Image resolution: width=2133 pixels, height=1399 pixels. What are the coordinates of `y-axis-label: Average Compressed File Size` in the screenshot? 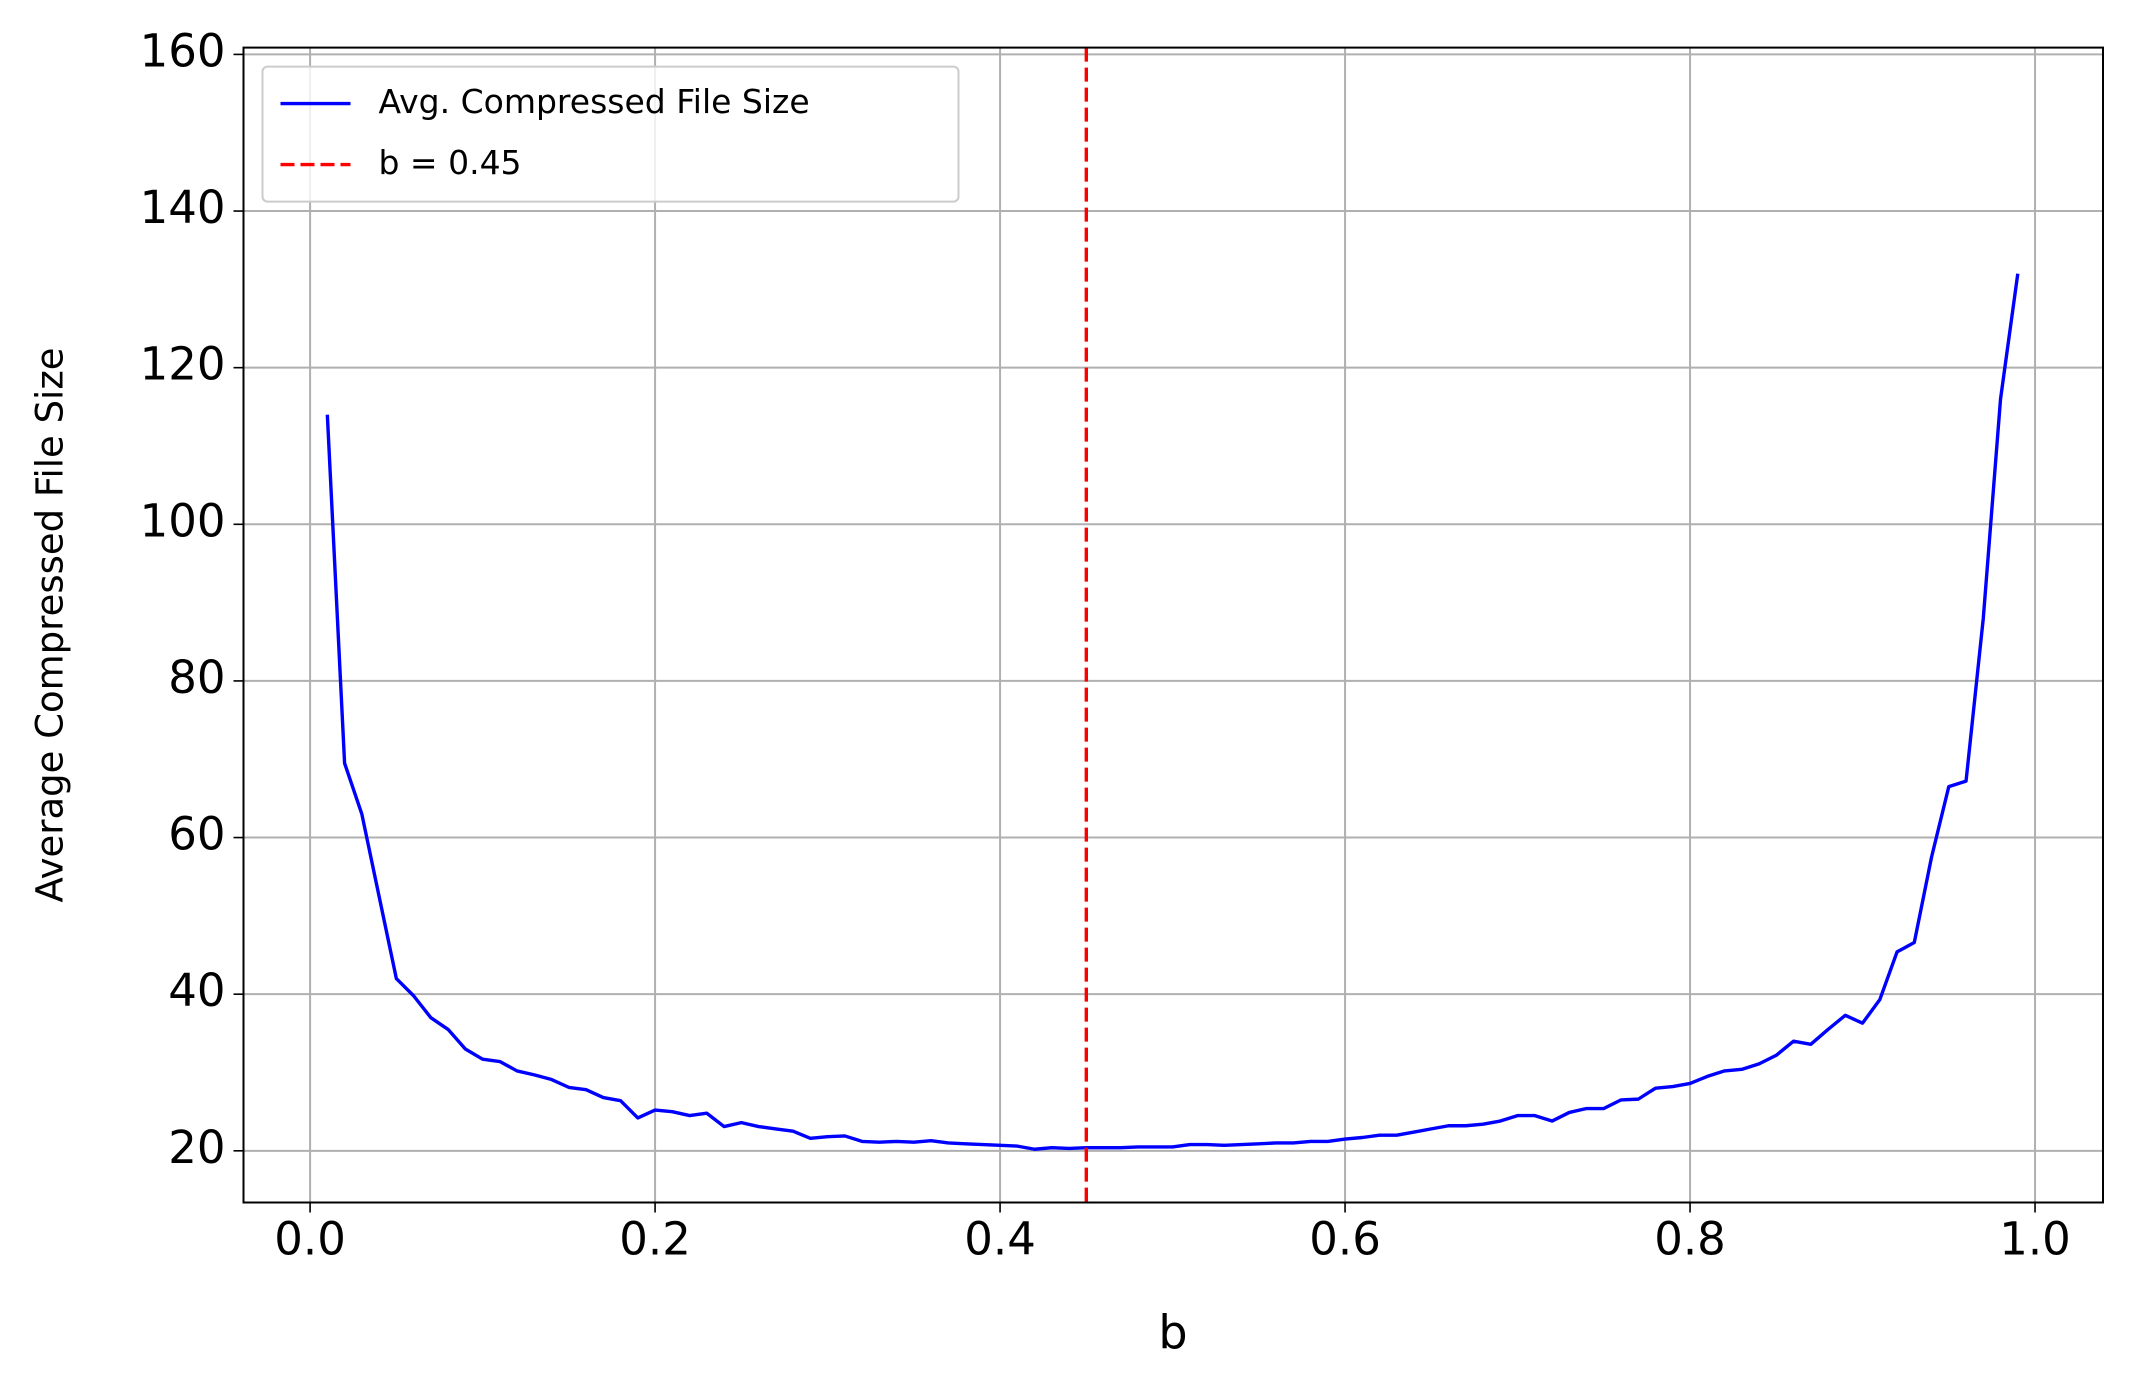 It's located at (50, 624).